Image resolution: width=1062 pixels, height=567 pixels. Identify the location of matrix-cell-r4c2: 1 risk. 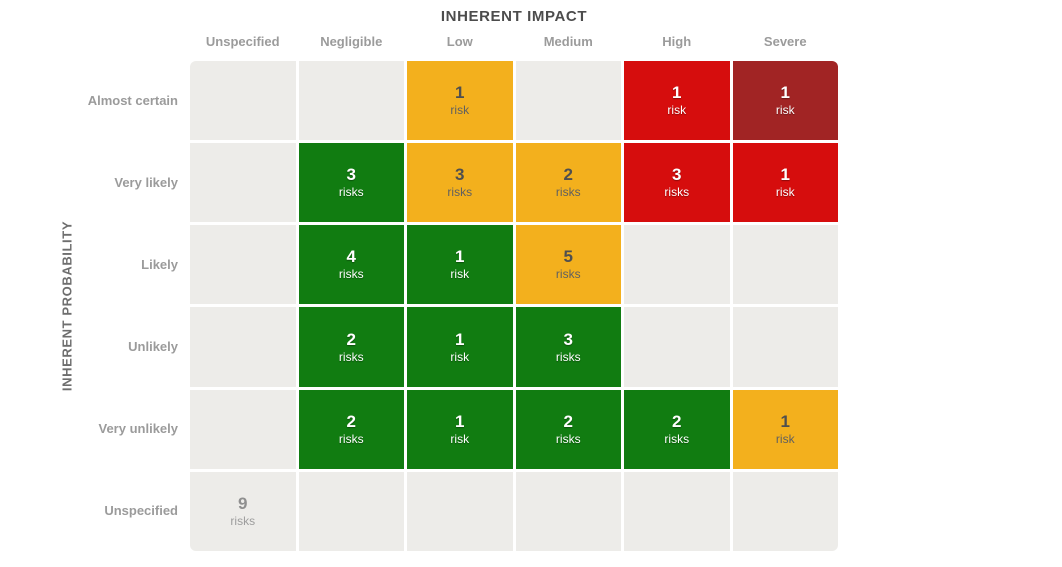
(460, 429).